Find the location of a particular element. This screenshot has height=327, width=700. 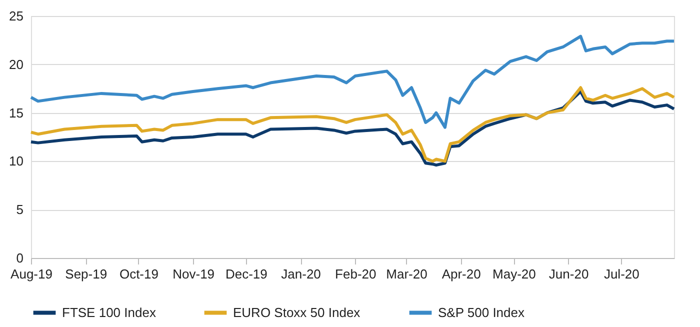

y-tick-label: 5 is located at coordinates (20, 210).